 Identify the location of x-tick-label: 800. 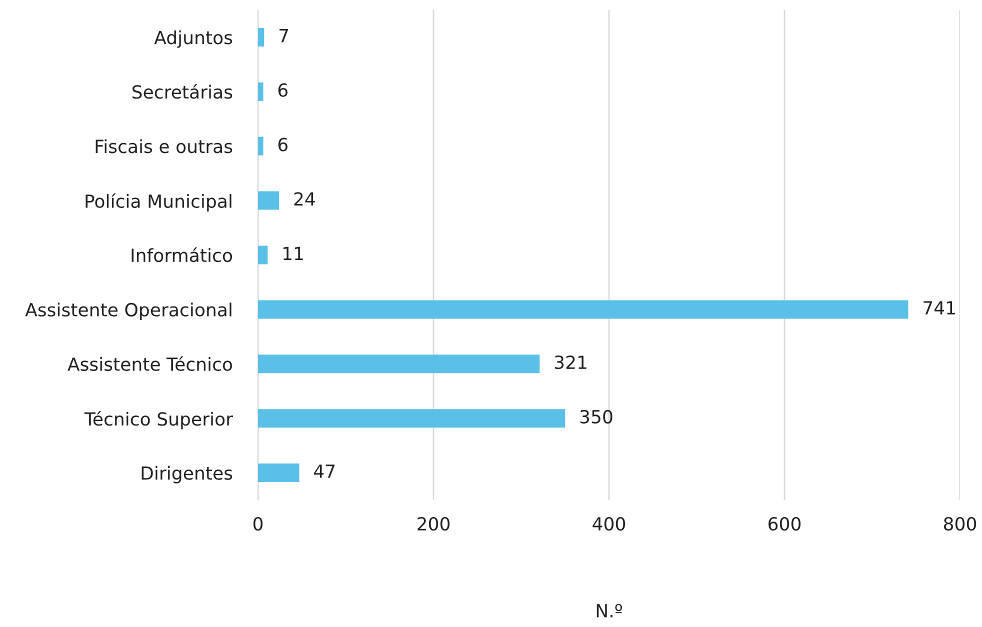
(960, 523).